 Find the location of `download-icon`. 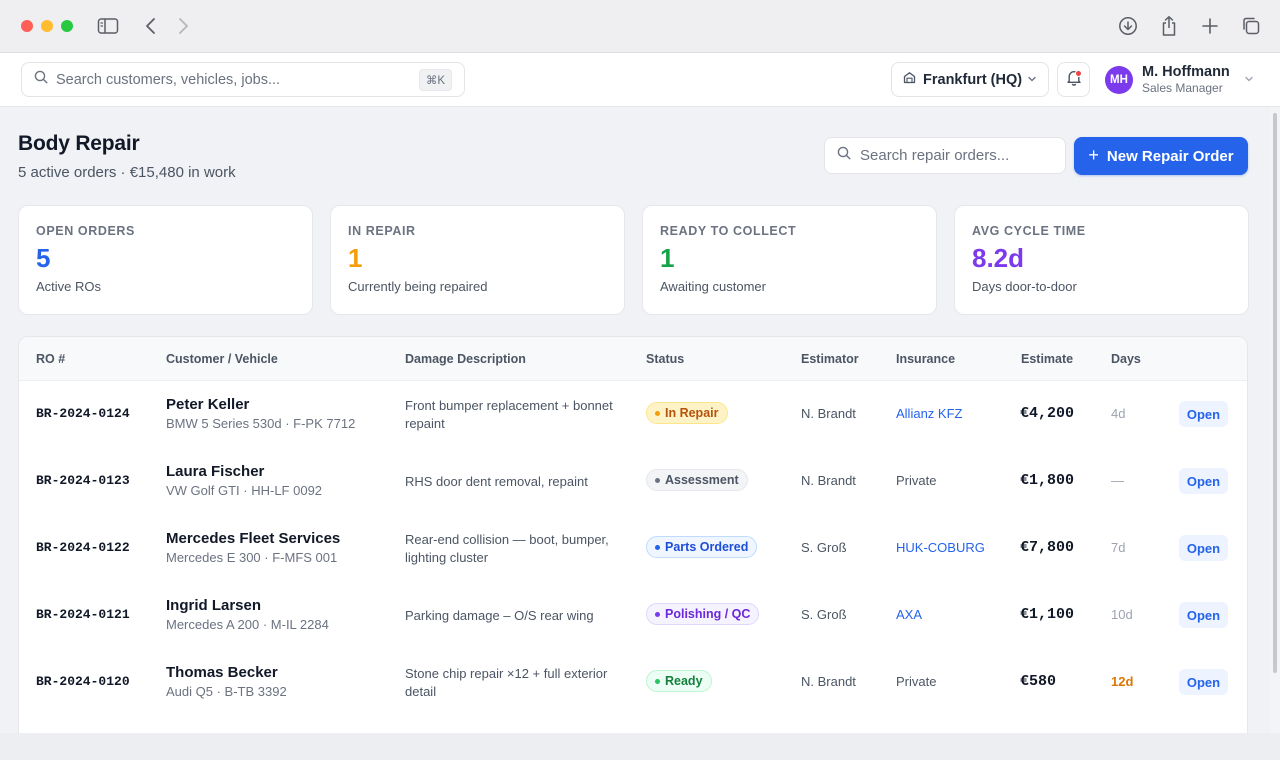

download-icon is located at coordinates (1128, 26).